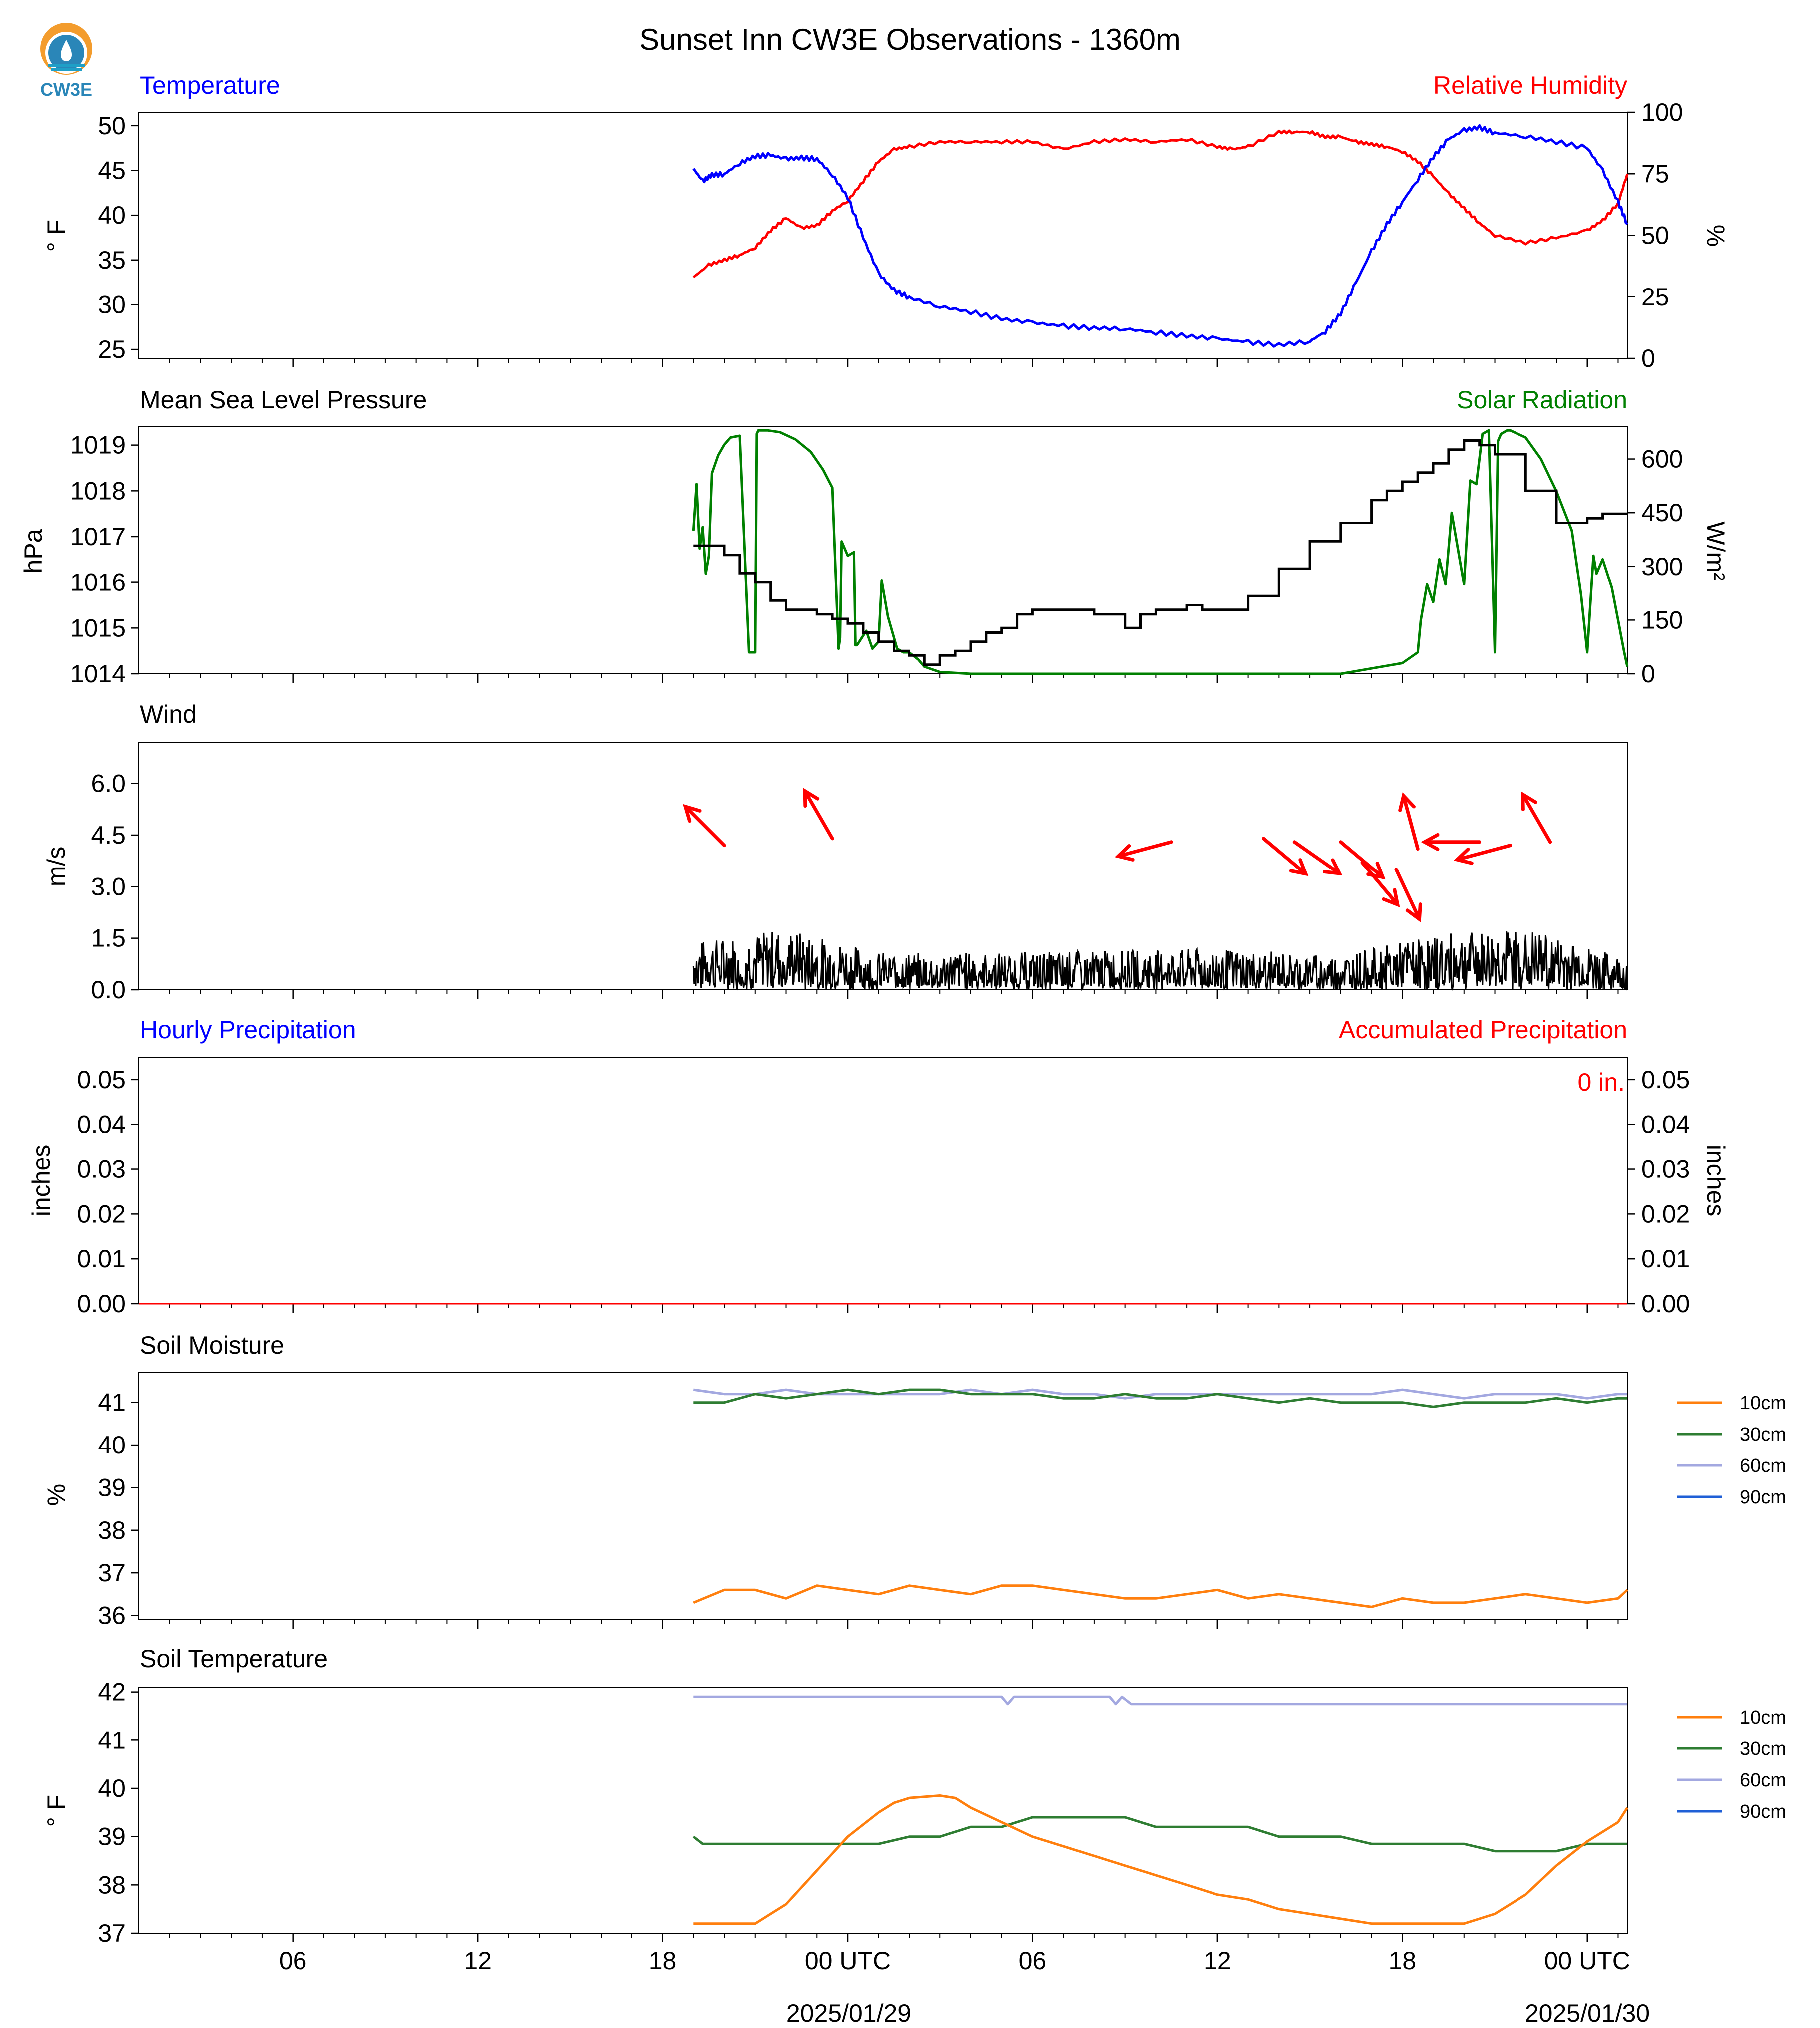 Image resolution: width=1820 pixels, height=2028 pixels. What do you see at coordinates (1665, 1259) in the screenshot?
I see `y-tick-label-right: 0.01` at bounding box center [1665, 1259].